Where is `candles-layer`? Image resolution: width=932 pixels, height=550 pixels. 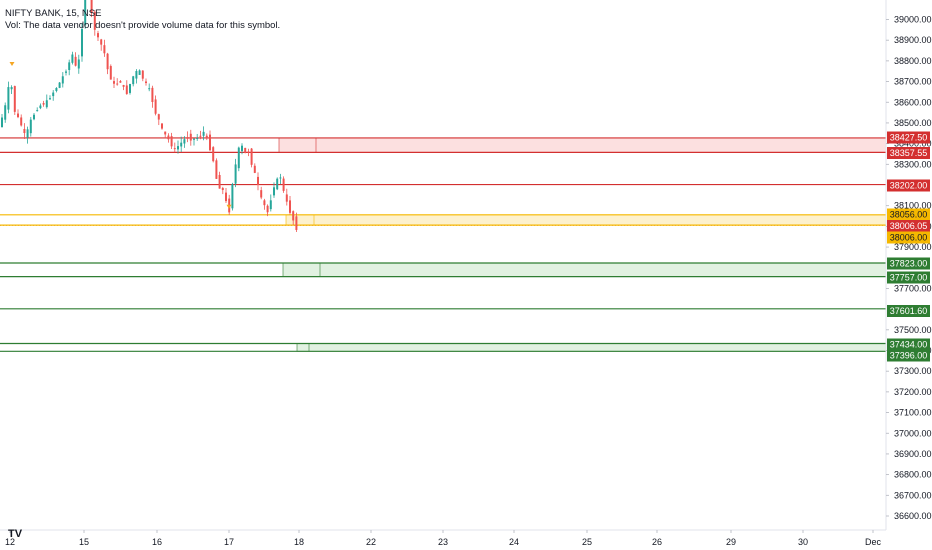
candles-layer is located at coordinates (149, 116).